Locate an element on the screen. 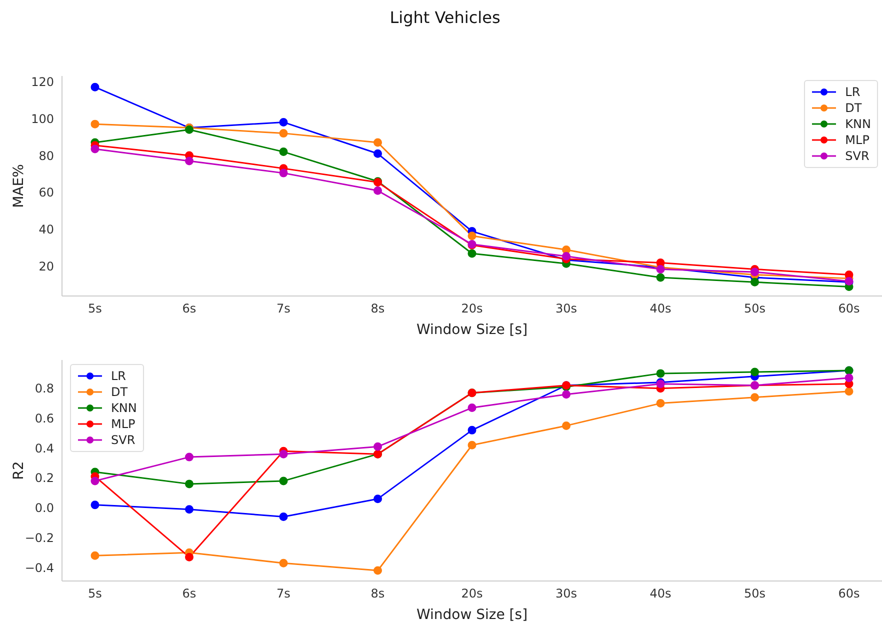  y-tick-label: −0.4 is located at coordinates (39, 567).